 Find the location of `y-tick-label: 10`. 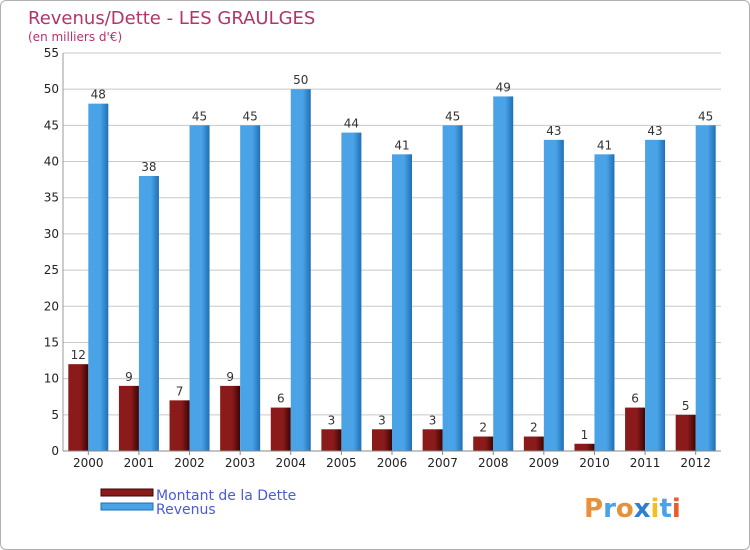

y-tick-label: 10 is located at coordinates (51, 379).